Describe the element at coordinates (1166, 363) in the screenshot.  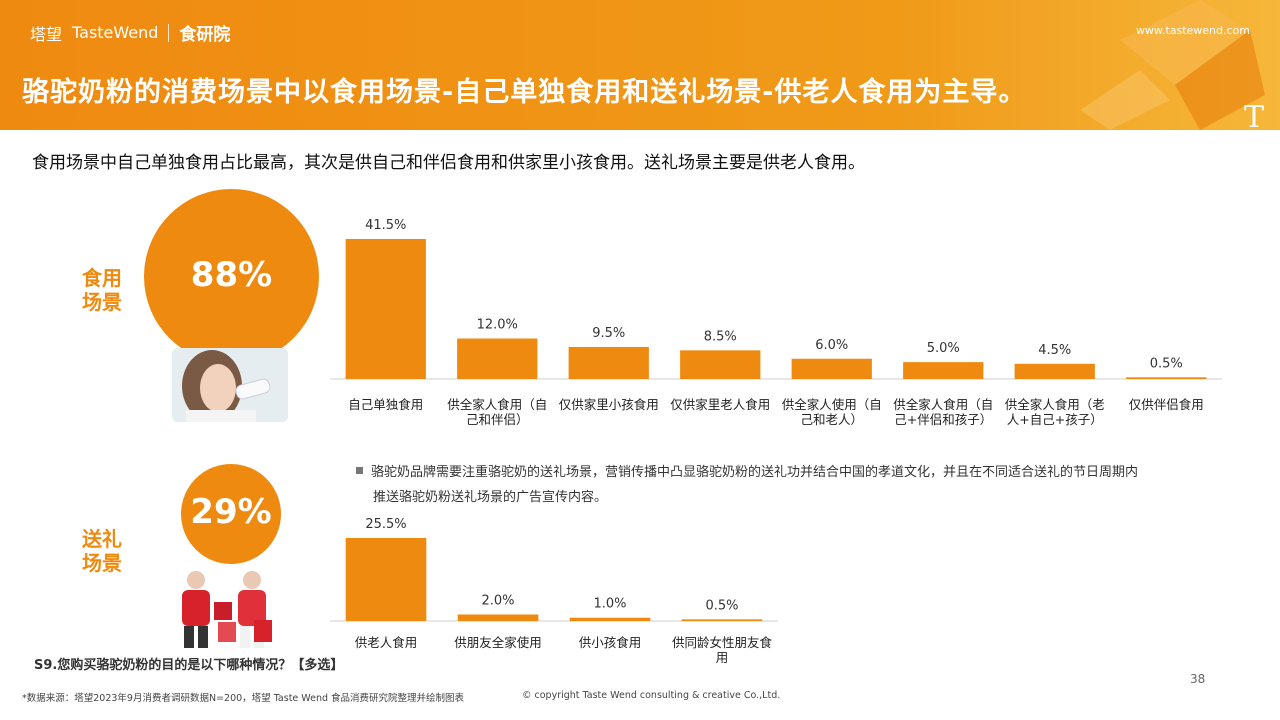
I see `chart-0-value-label-7: 0.5%` at that location.